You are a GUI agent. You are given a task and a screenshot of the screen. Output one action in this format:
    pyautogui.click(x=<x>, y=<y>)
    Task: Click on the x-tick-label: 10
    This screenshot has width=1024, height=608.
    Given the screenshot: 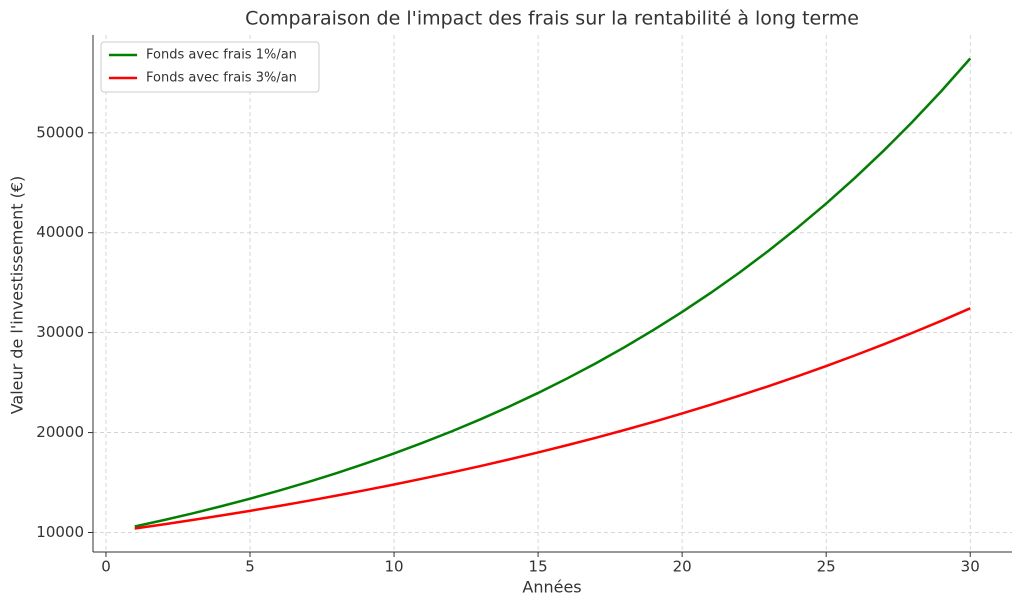 What is the action you would take?
    pyautogui.click(x=394, y=567)
    